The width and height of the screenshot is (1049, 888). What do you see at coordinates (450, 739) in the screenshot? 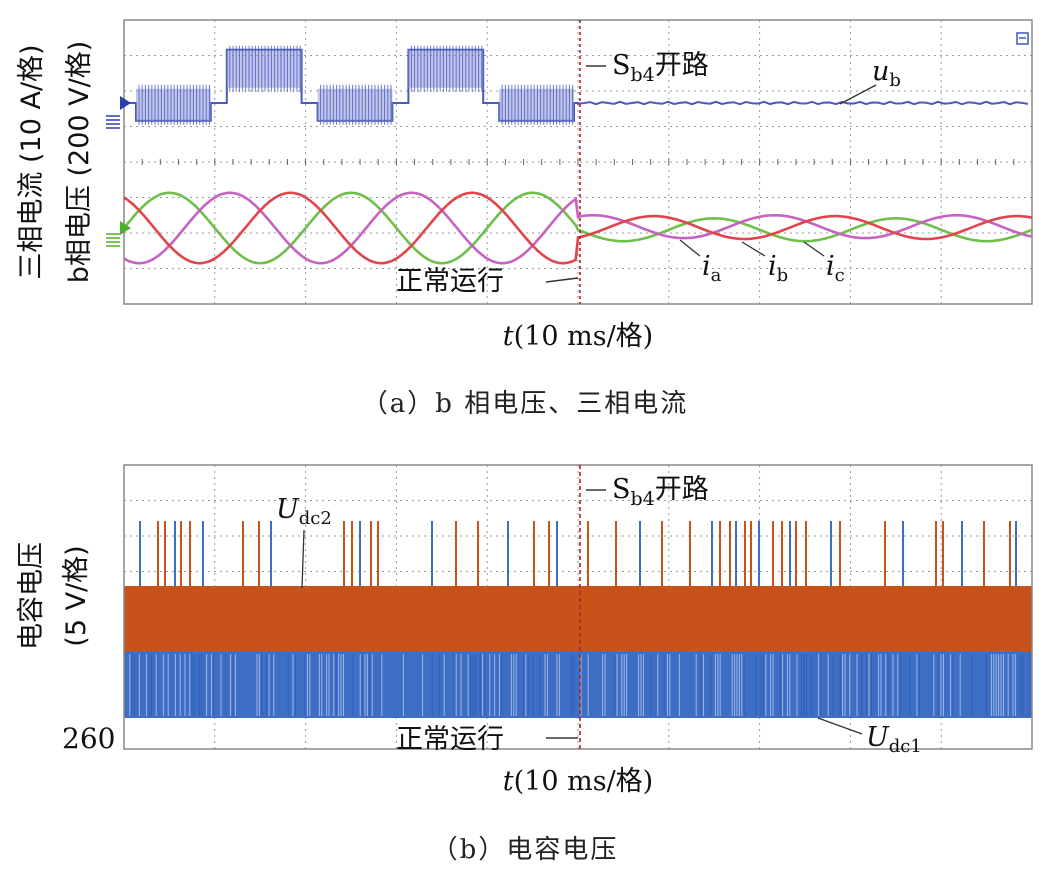
I see `panel-b-normal-label: 正常运行` at bounding box center [450, 739].